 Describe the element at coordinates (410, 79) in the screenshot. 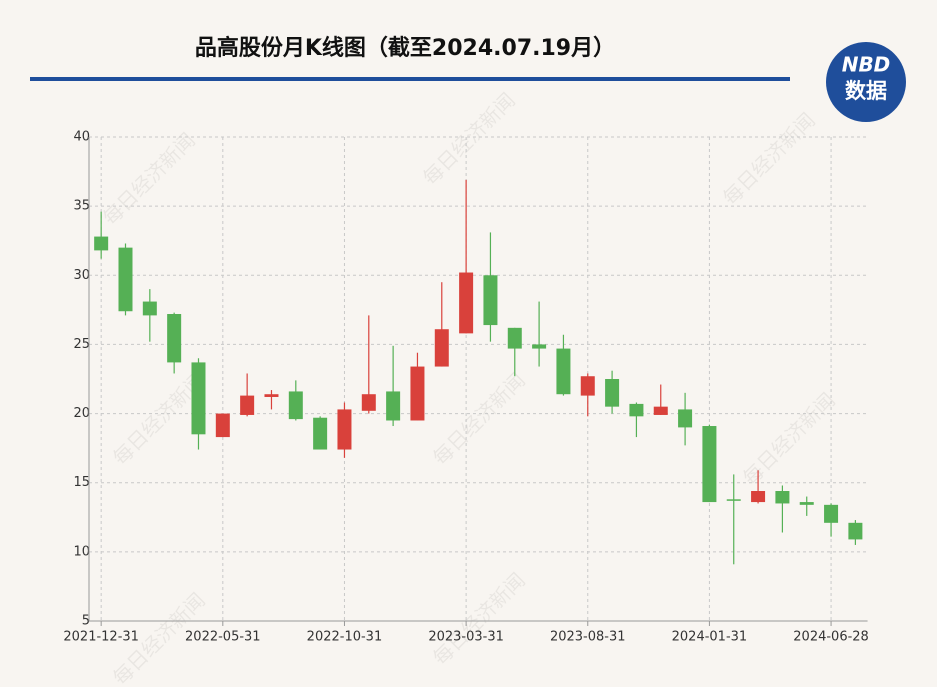

I see `title-rule` at that location.